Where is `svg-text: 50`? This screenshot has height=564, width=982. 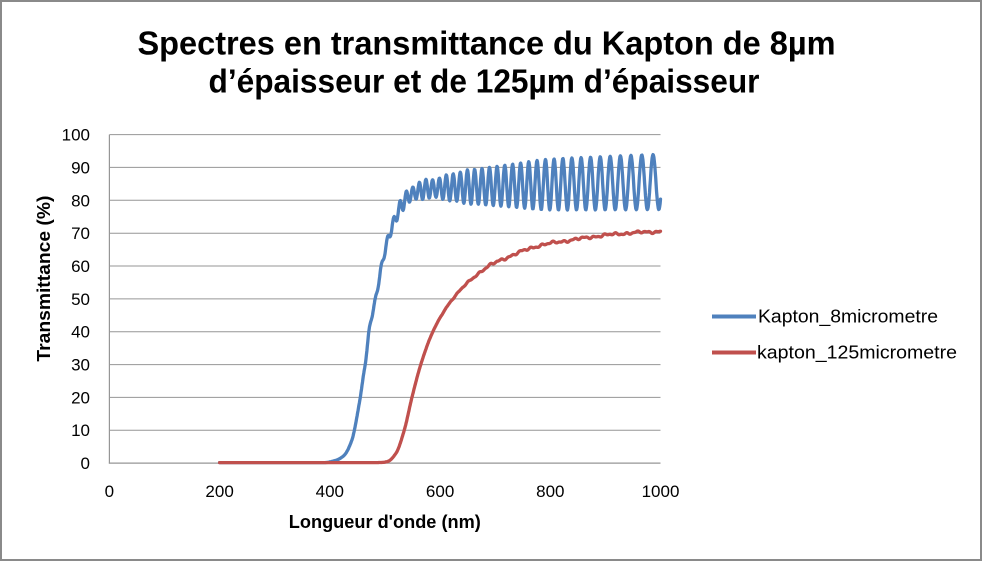 svg-text: 50 is located at coordinates (80, 299).